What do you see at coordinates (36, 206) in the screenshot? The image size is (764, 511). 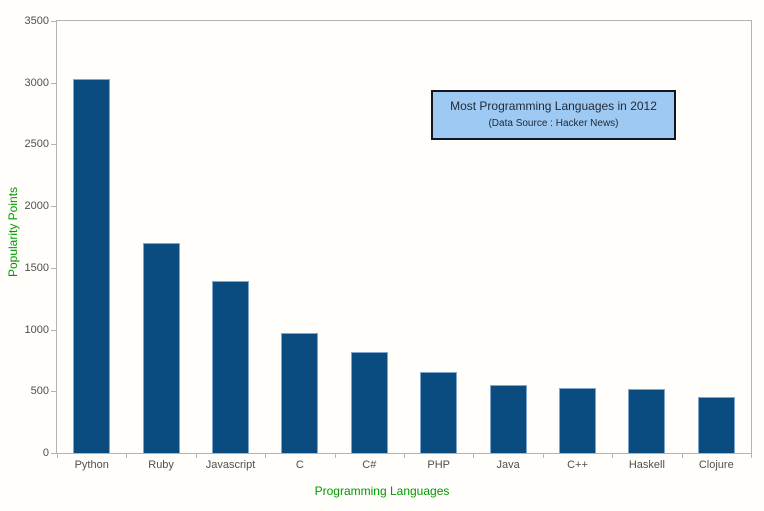 I see `y-tick-label: 2000` at bounding box center [36, 206].